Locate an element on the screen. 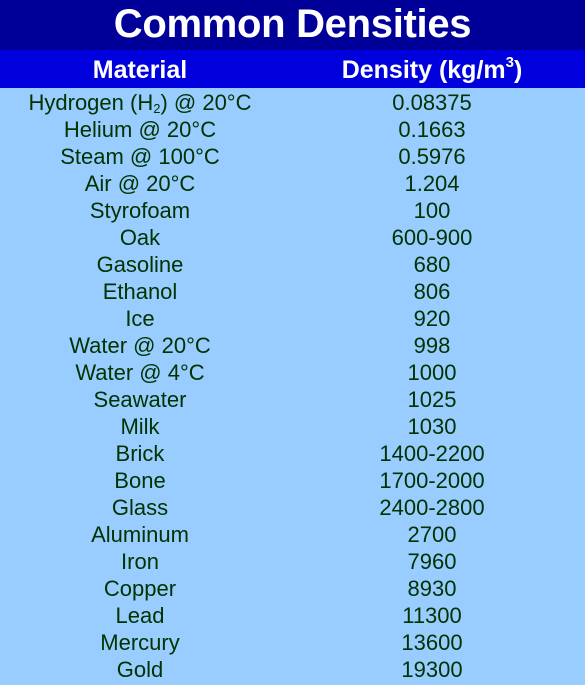 The width and height of the screenshot is (585, 685). table-row: Mercury 13600 is located at coordinates (292, 643).